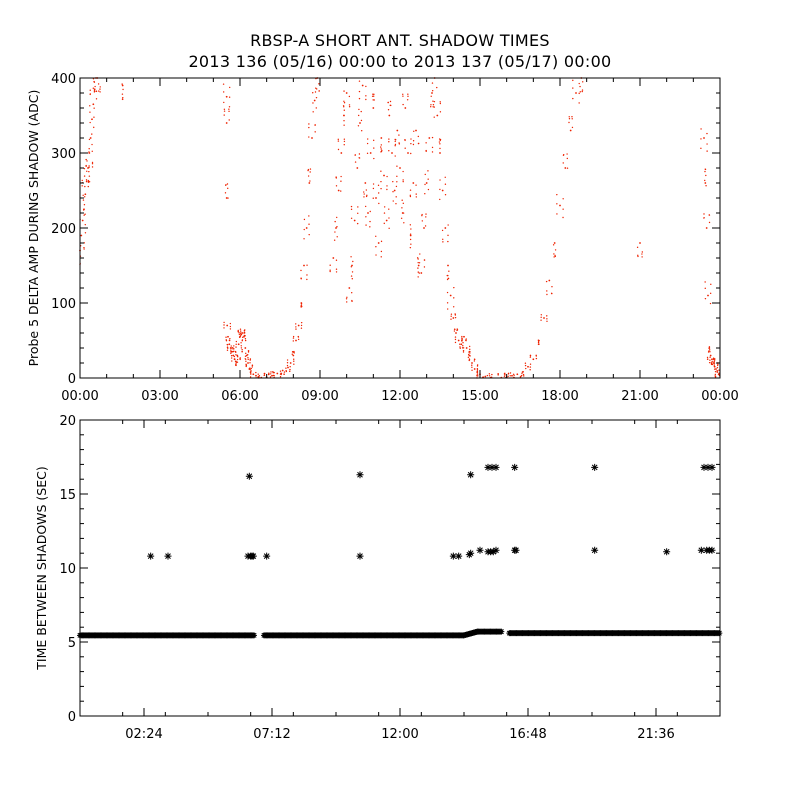  I want to click on x-tick-label: 12:00, so click(399, 396).